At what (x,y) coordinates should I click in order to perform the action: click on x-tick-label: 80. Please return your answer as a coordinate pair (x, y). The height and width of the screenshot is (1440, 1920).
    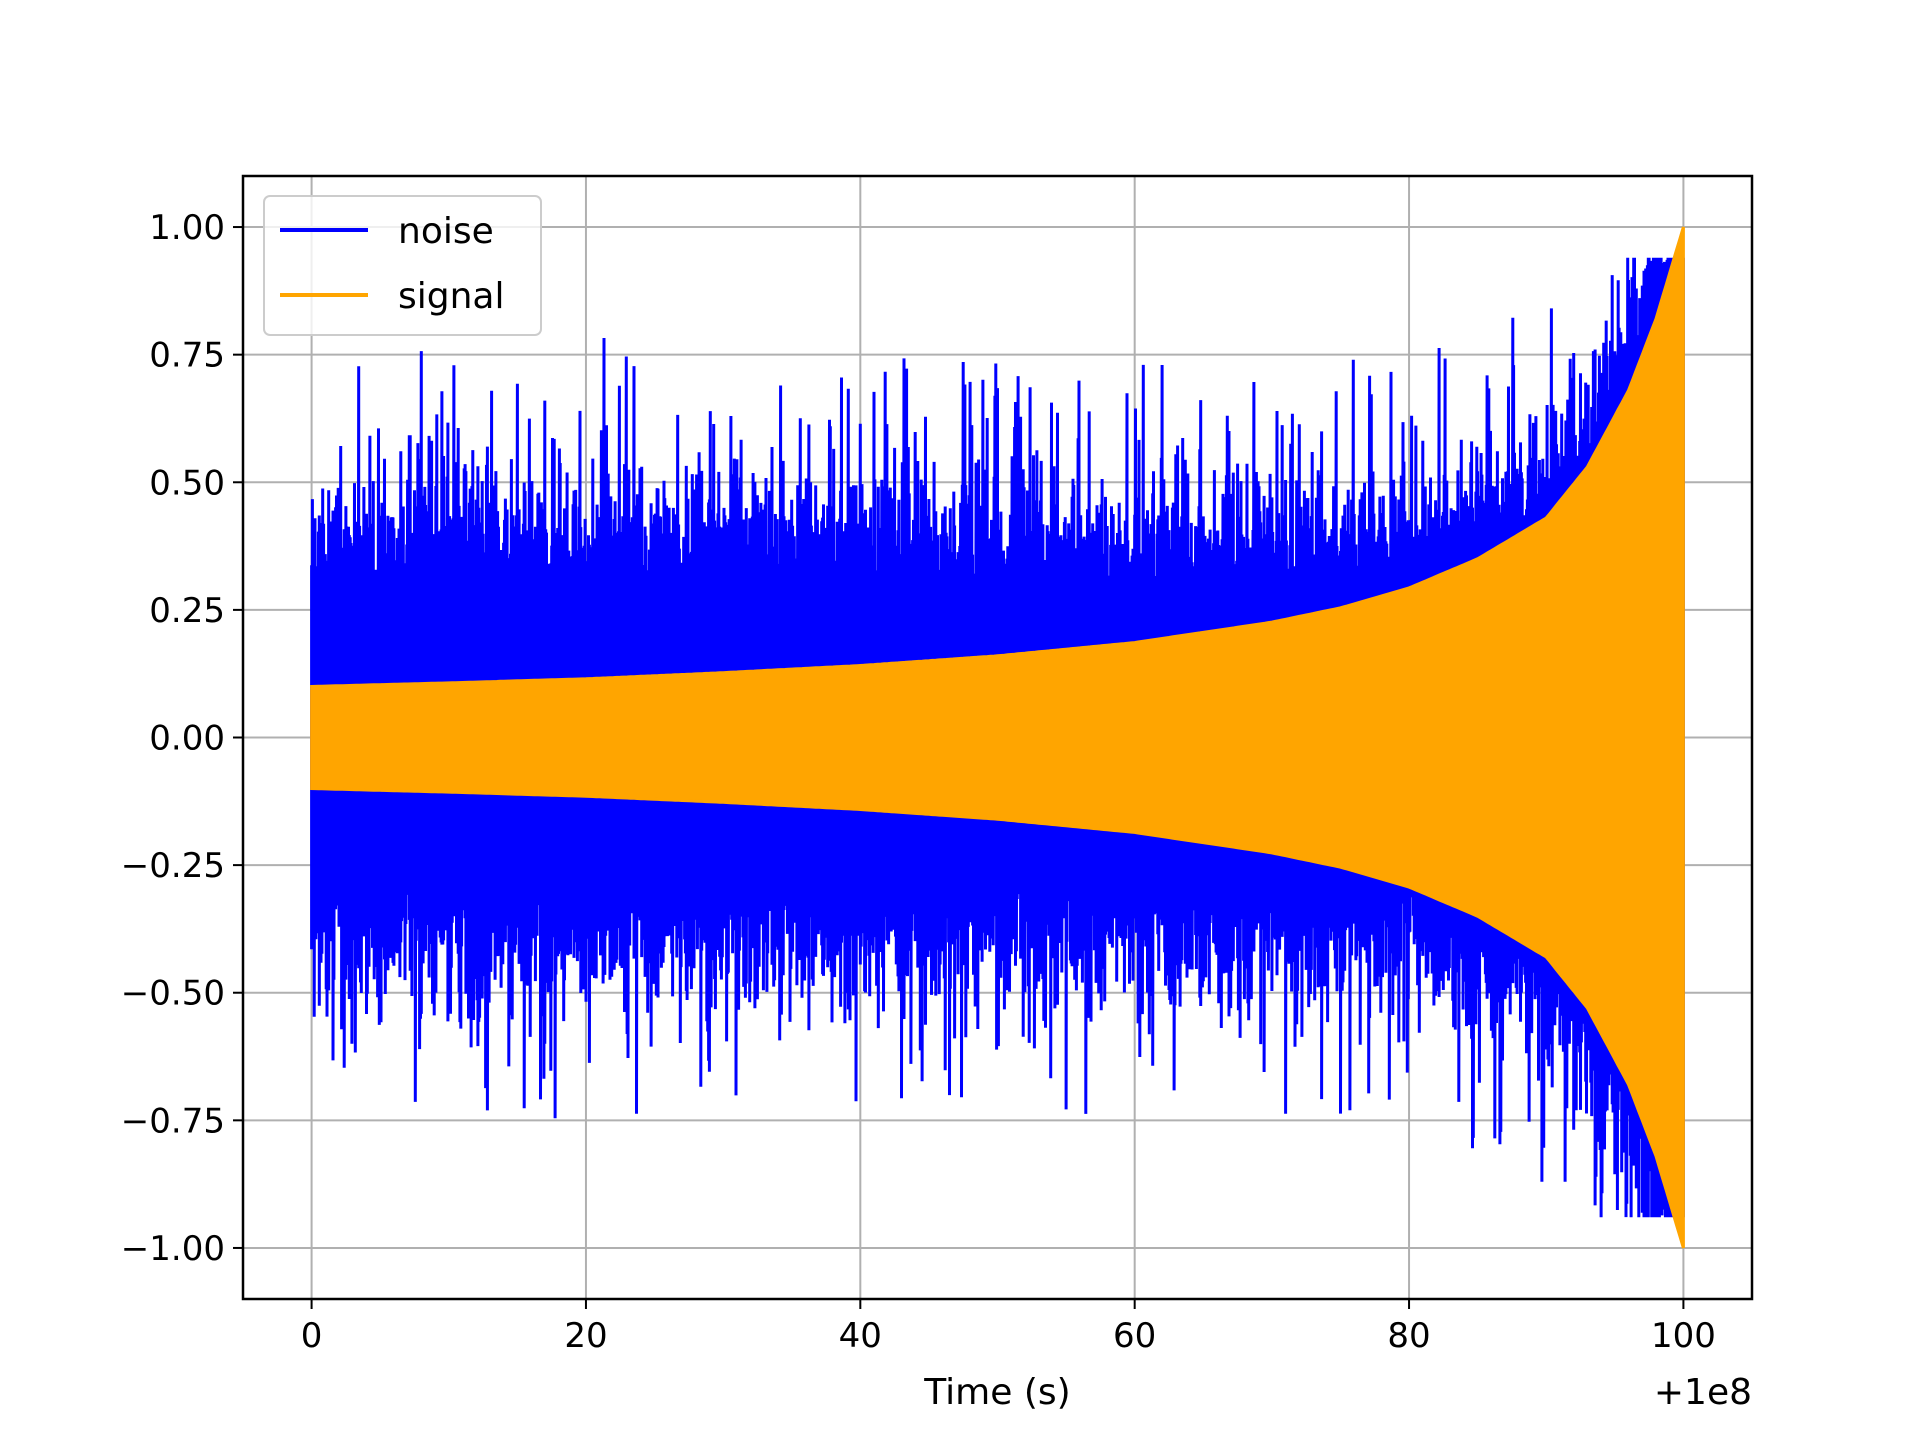
    Looking at the image, I should click on (1408, 1336).